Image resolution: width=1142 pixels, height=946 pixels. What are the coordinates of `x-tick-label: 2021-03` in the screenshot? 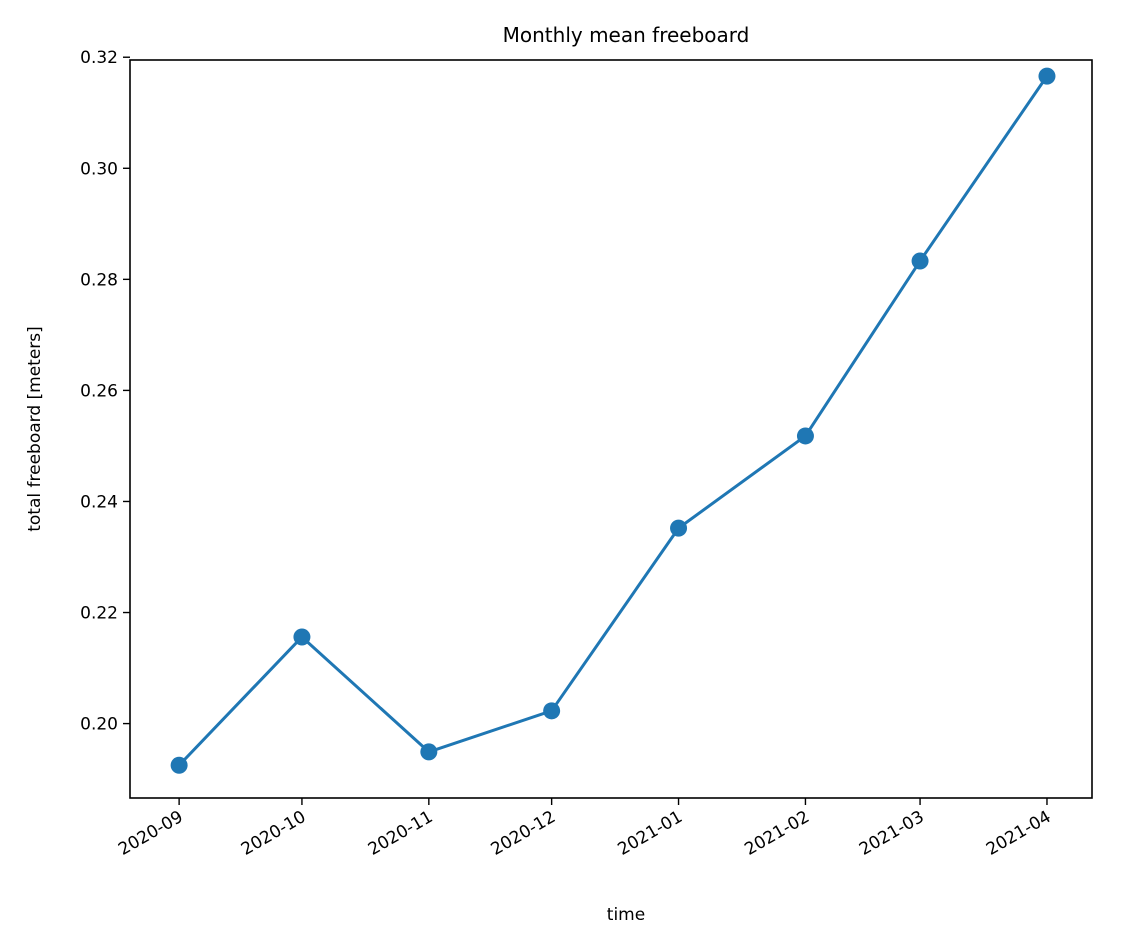 It's located at (892, 833).